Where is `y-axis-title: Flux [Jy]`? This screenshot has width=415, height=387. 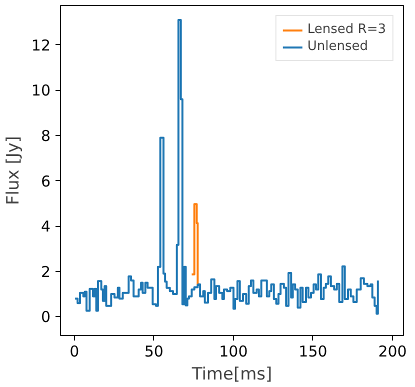
y-axis-title: Flux [Jy] is located at coordinates (13, 171).